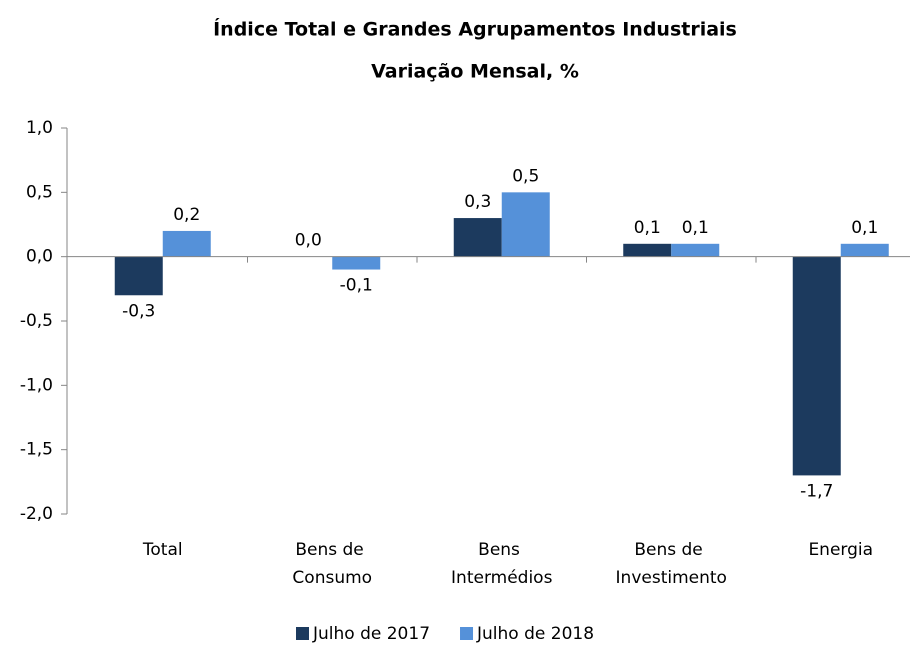 Image resolution: width=914 pixels, height=645 pixels. I want to click on data-label: -1,7, so click(816, 491).